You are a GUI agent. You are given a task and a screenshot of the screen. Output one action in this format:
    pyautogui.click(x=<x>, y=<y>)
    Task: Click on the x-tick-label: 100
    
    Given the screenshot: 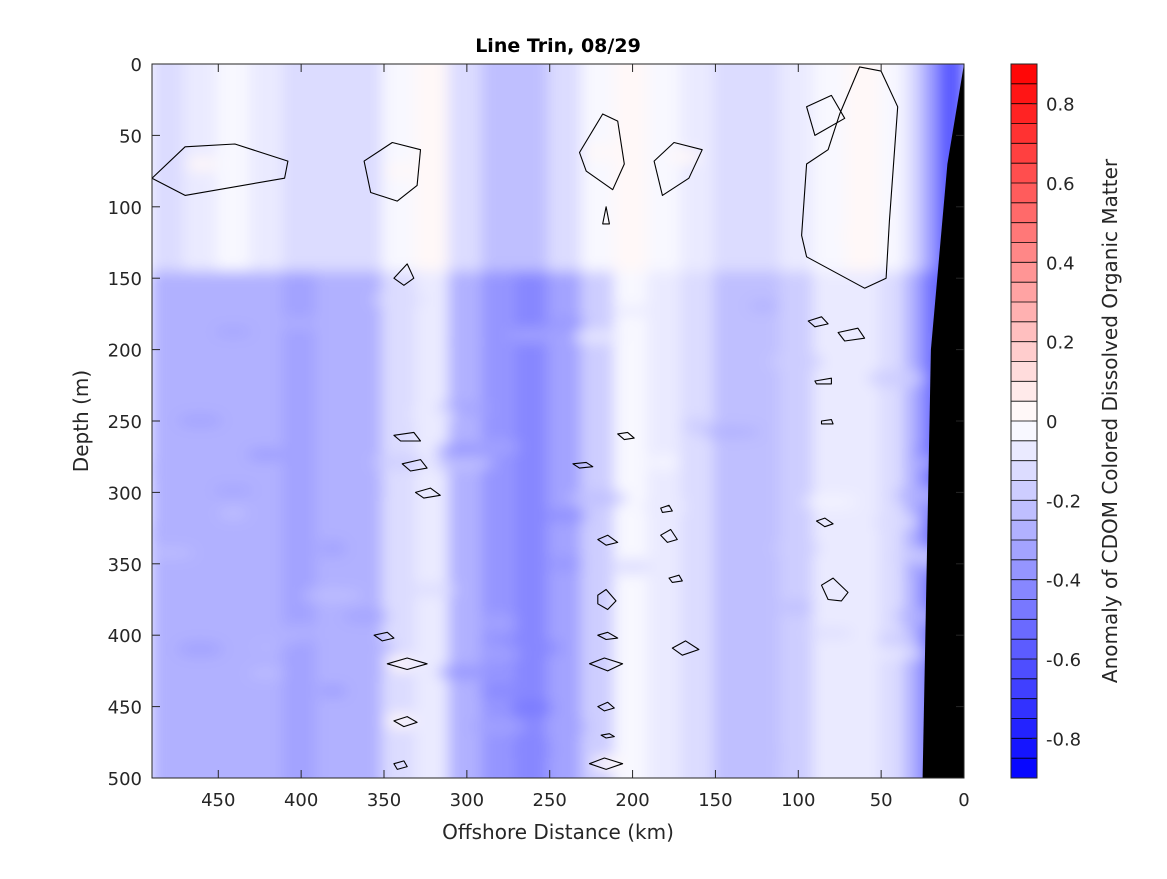 What is the action you would take?
    pyautogui.click(x=798, y=800)
    